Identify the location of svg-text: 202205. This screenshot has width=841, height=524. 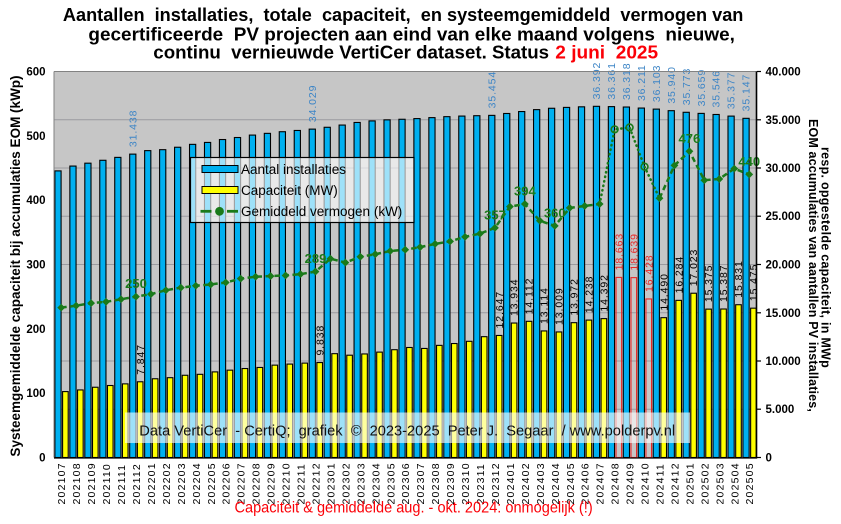
(212, 483).